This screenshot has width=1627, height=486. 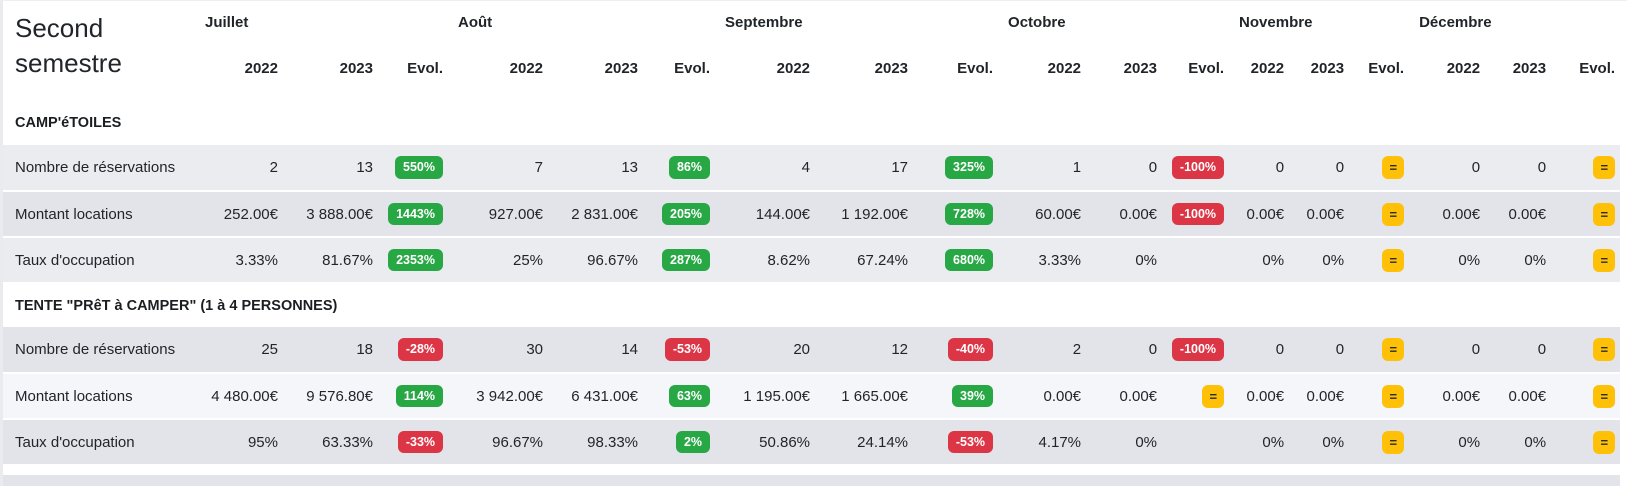 I want to click on aout-2022-value: 25%, so click(x=498, y=260).